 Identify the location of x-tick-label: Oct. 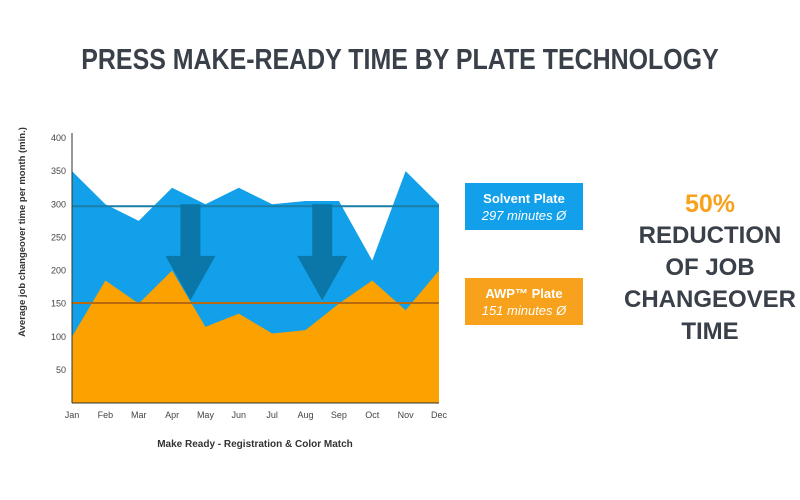
(372, 415).